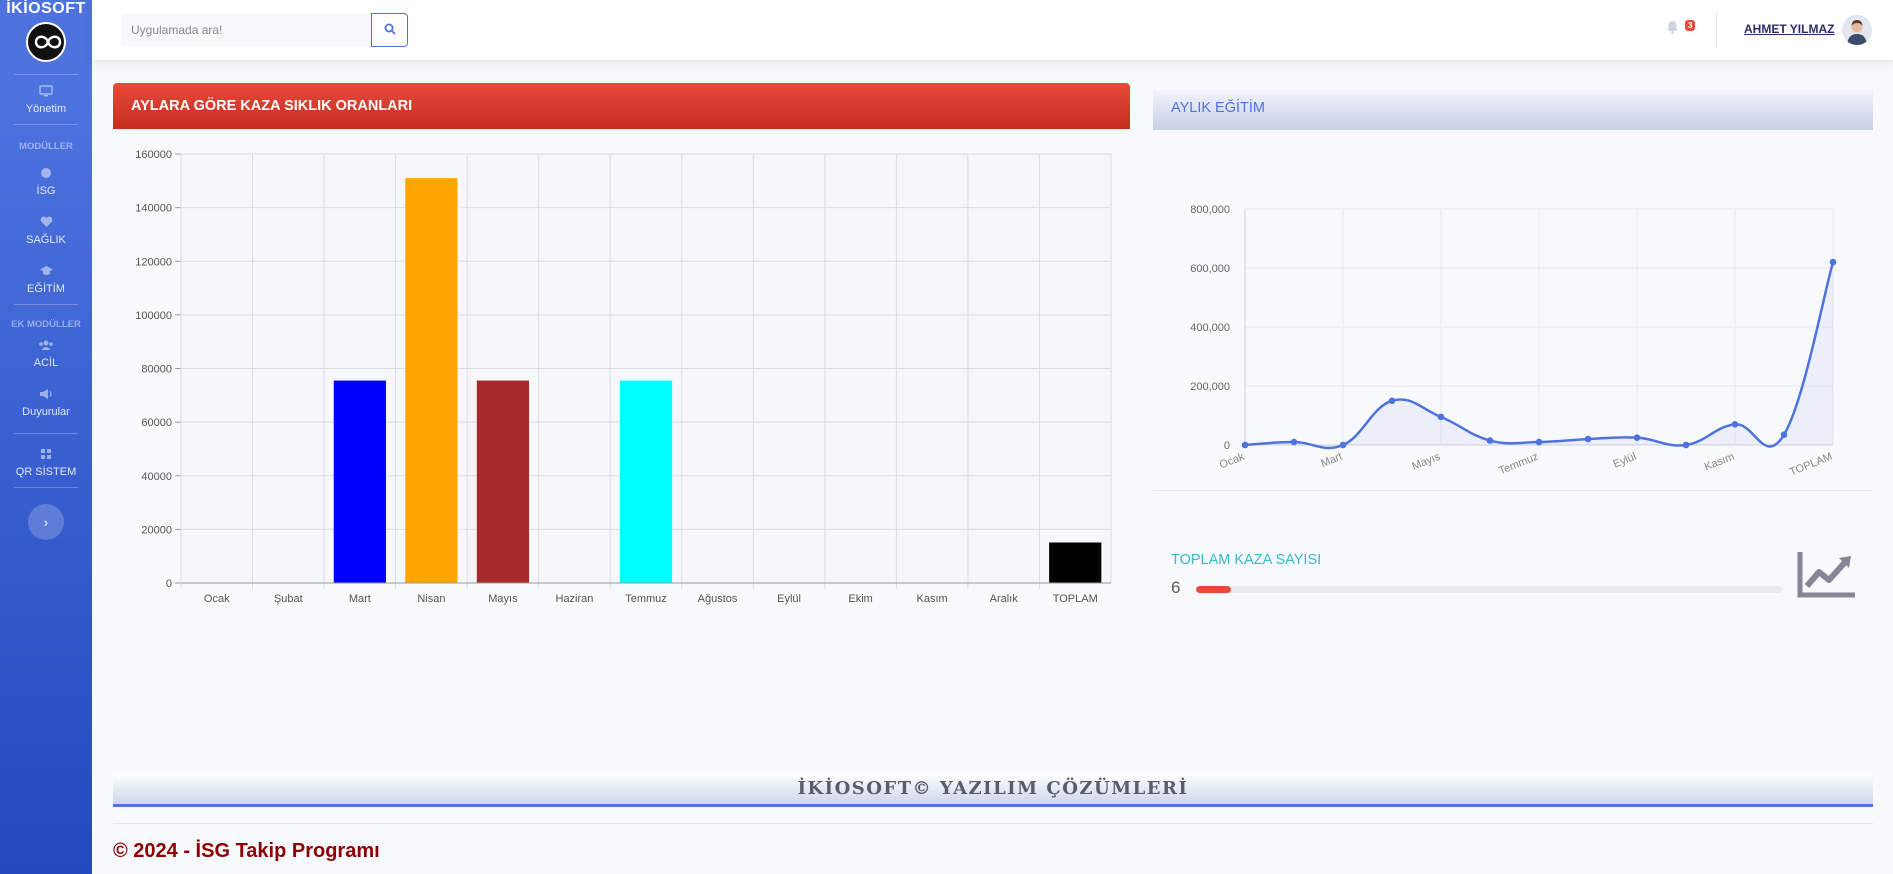  Describe the element at coordinates (46, 347) in the screenshot. I see `users-icon` at that location.